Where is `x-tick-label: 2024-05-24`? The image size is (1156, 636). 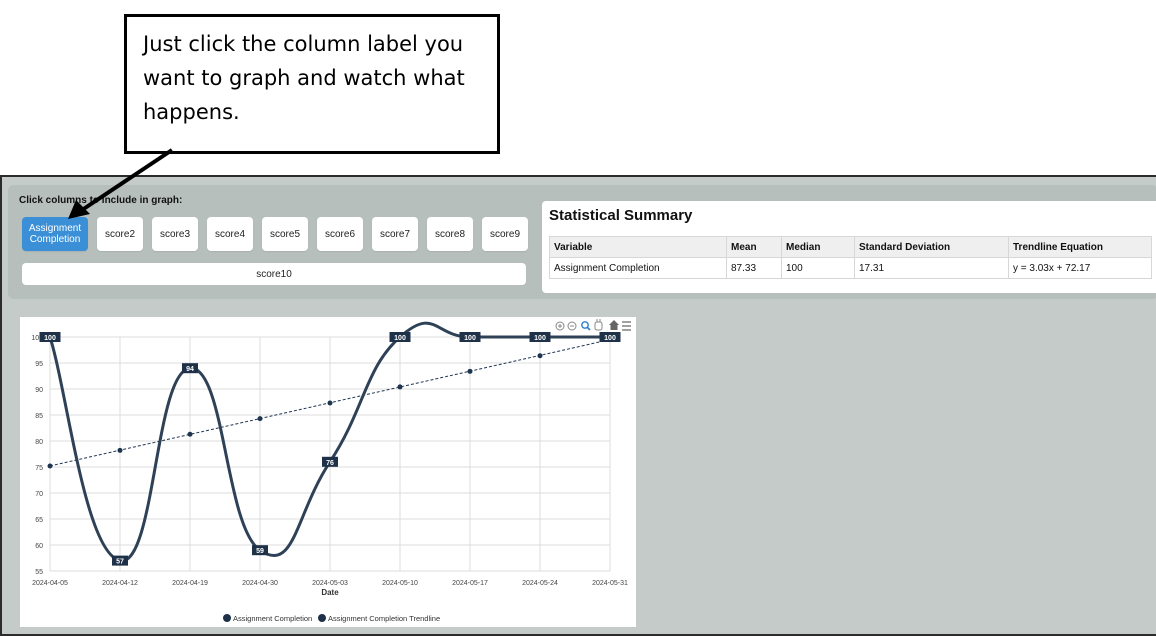 x-tick-label: 2024-05-24 is located at coordinates (540, 583).